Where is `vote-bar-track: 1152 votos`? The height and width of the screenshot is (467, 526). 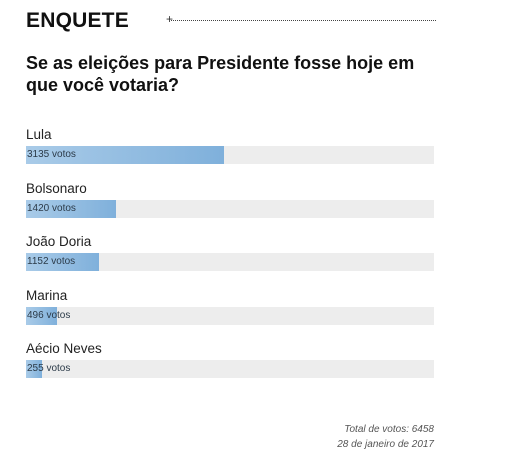 vote-bar-track: 1152 votos is located at coordinates (230, 262).